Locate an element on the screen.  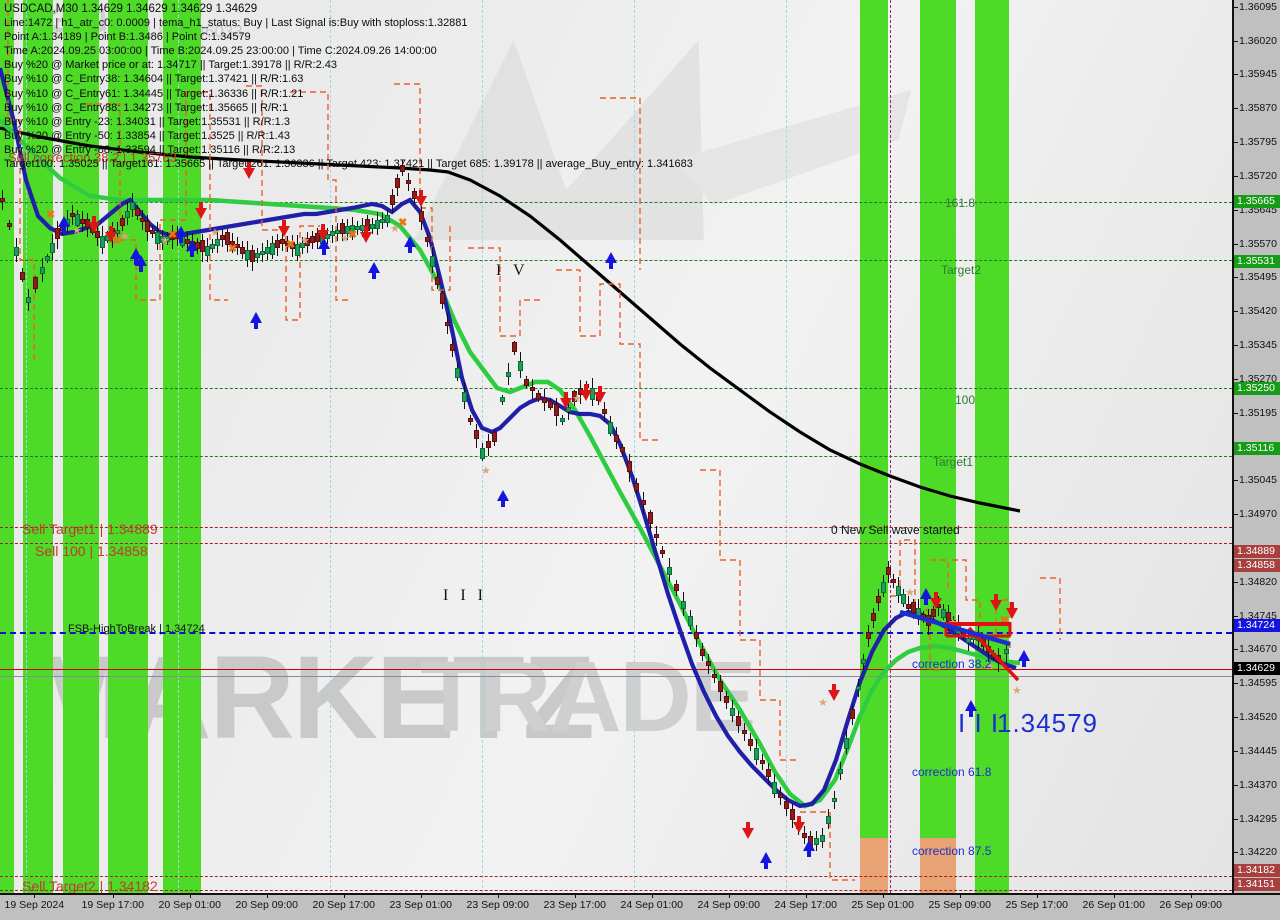
price-tag-green: 1.35531 is located at coordinates (1257, 262).